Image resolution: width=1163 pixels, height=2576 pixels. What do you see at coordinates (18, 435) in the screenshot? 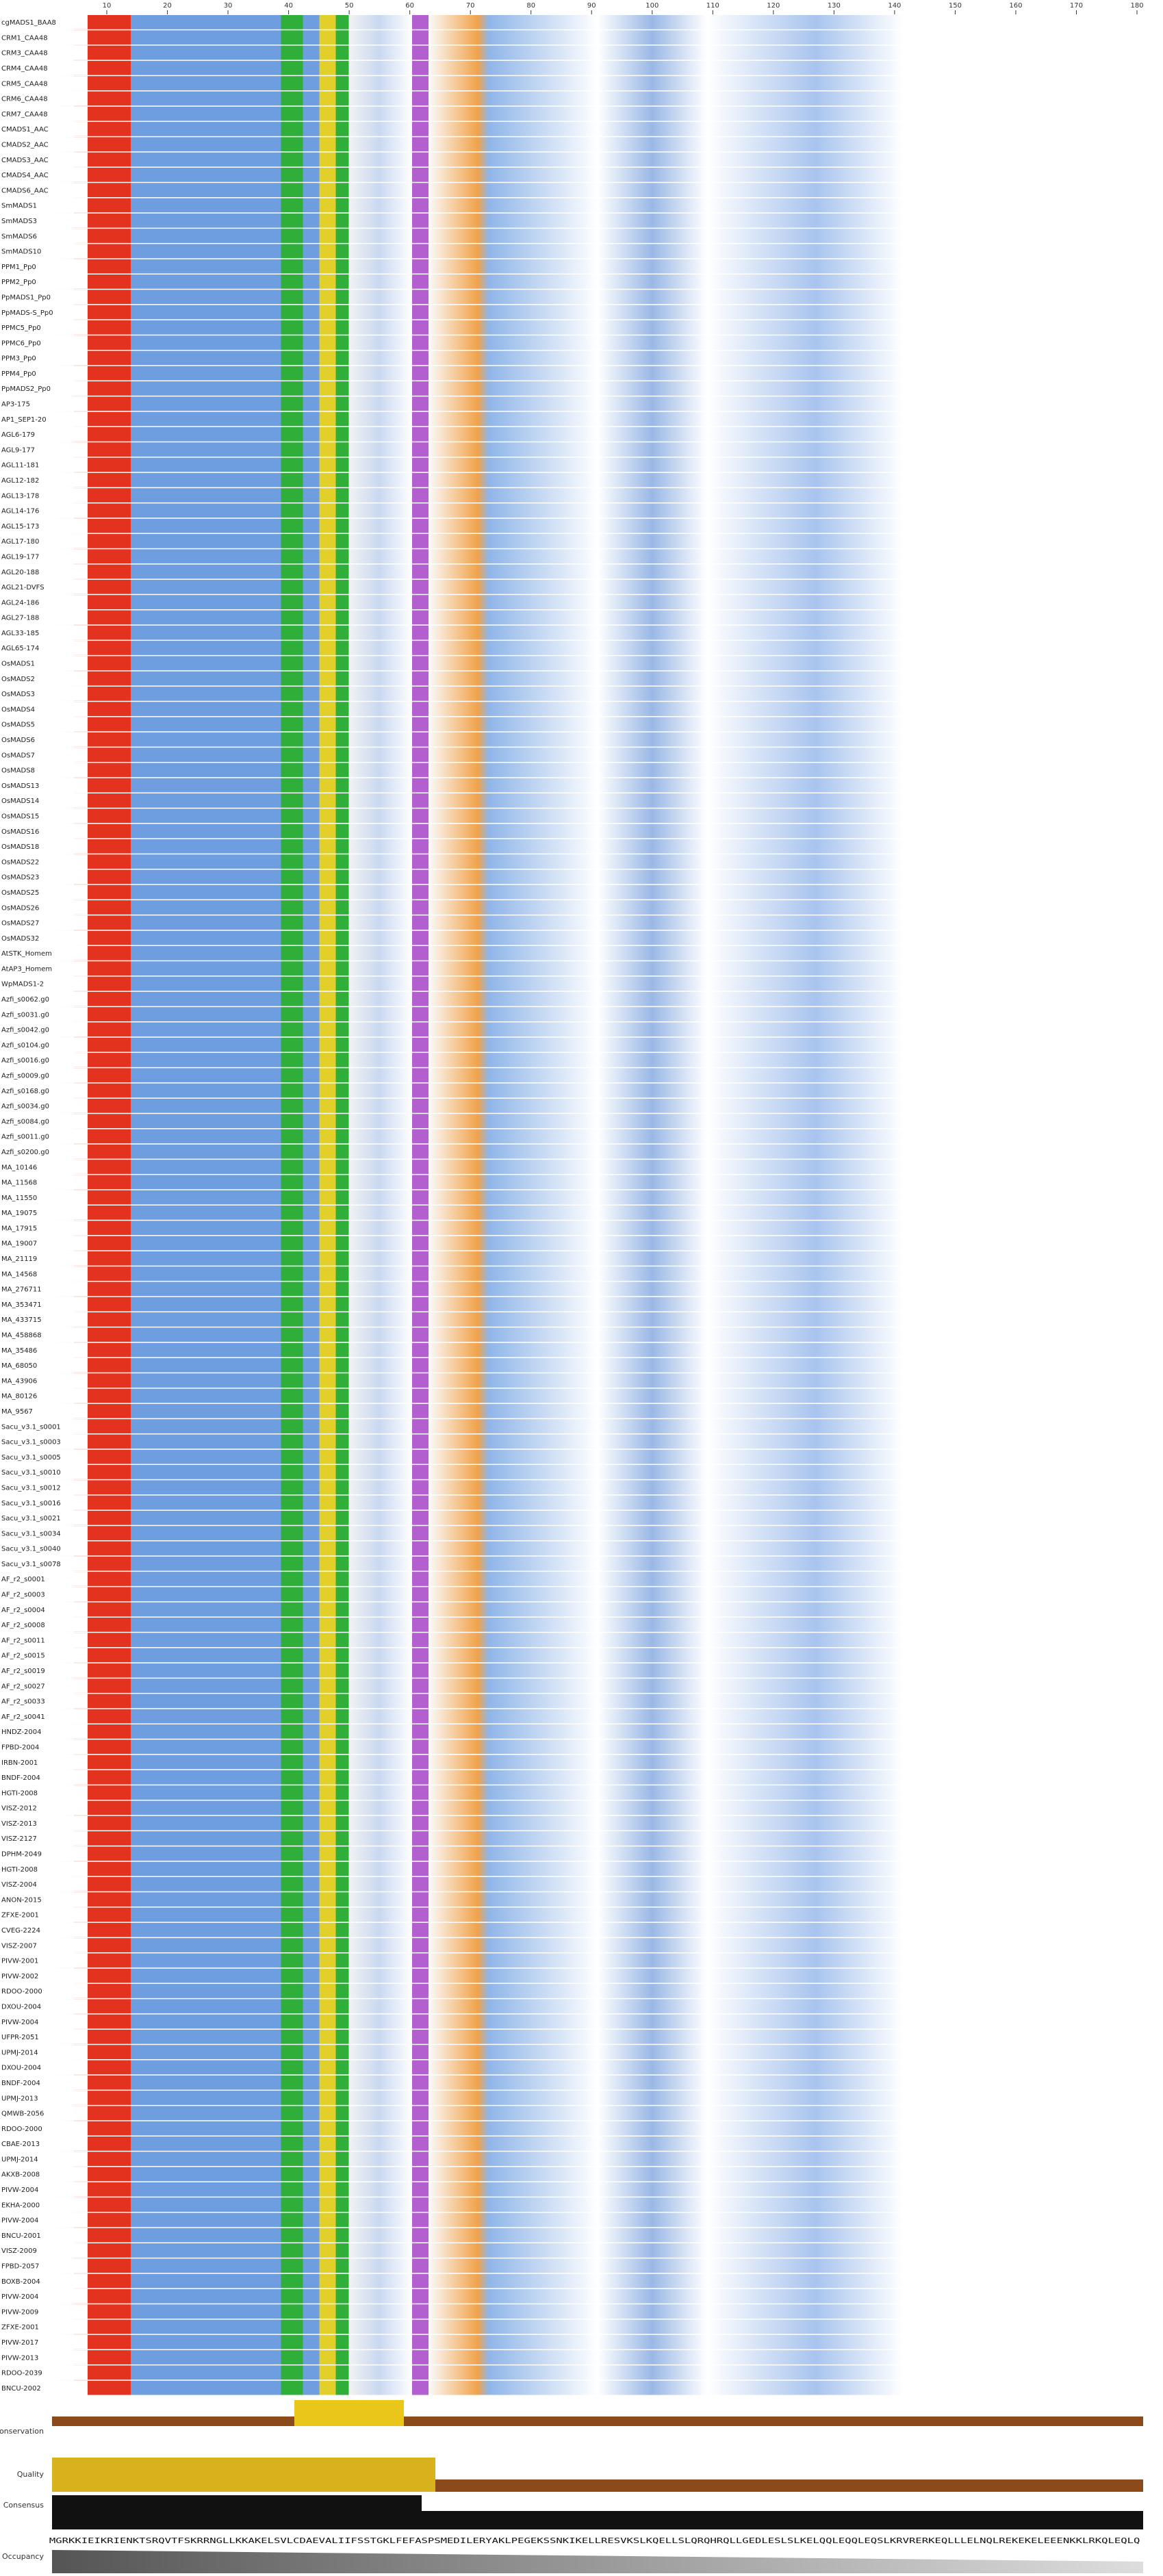
I see `sequence-name: AGL6-179` at bounding box center [18, 435].